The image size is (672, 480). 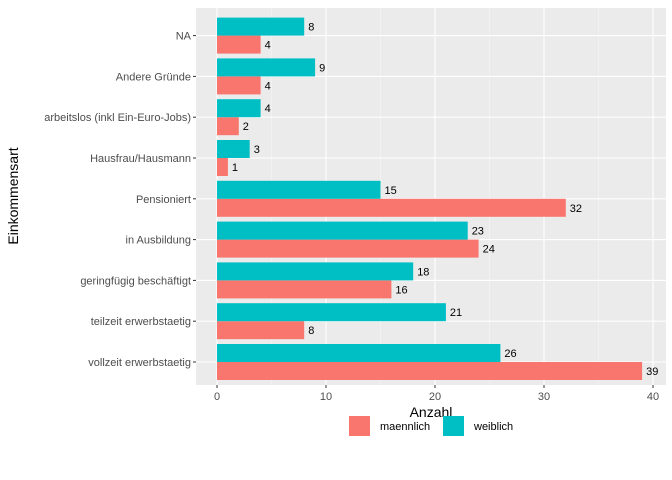 What do you see at coordinates (544, 397) in the screenshot?
I see `x-tick-label: 30` at bounding box center [544, 397].